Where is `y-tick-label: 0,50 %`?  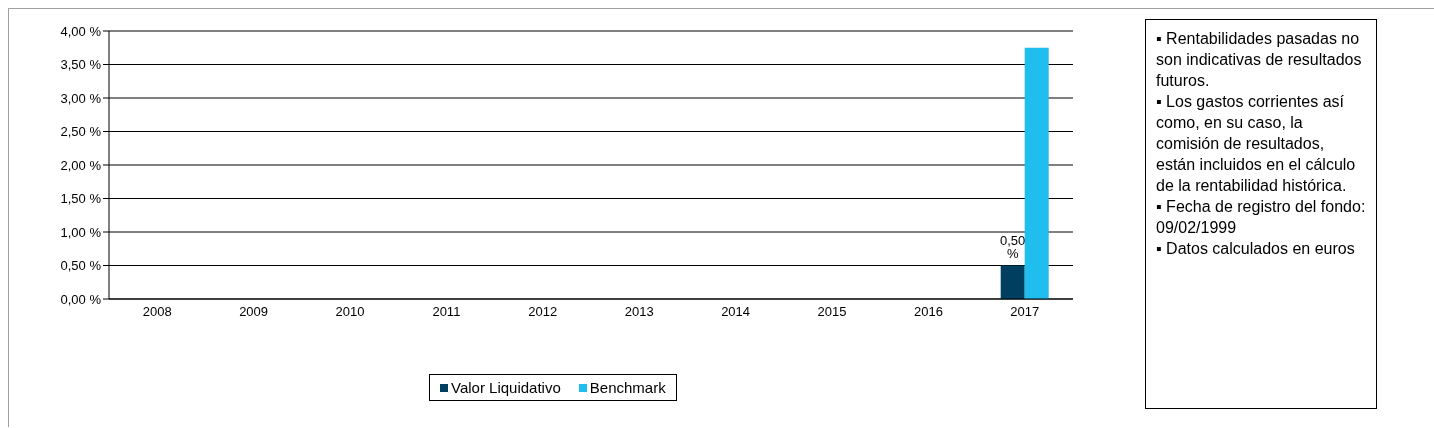
y-tick-label: 0,50 % is located at coordinates (81, 266).